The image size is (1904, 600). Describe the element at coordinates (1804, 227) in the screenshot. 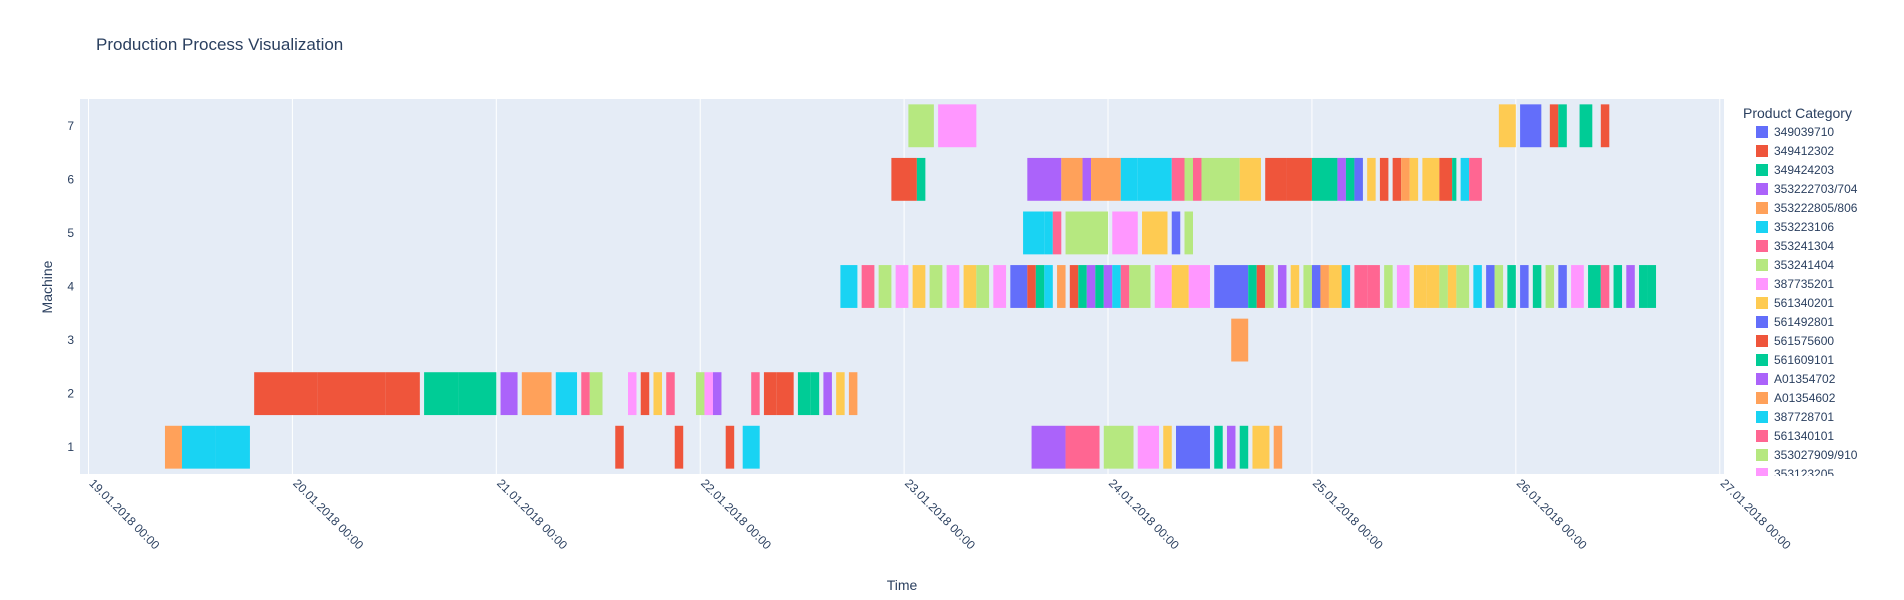

I see `legend-label: 353223106` at that location.